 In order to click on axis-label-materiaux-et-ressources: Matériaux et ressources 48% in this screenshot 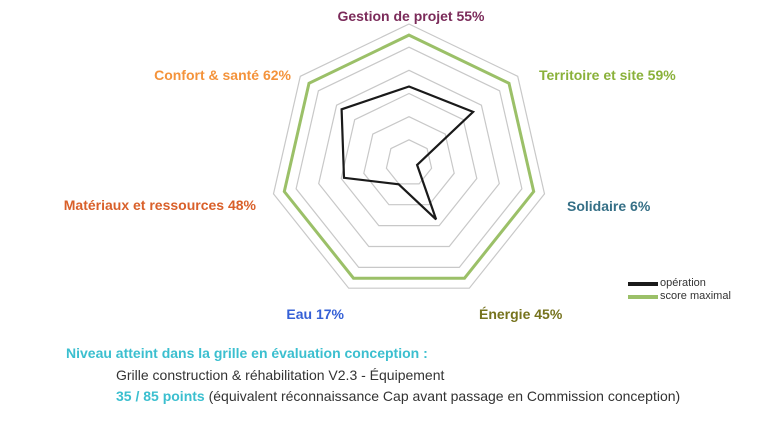, I will do `click(160, 205)`.